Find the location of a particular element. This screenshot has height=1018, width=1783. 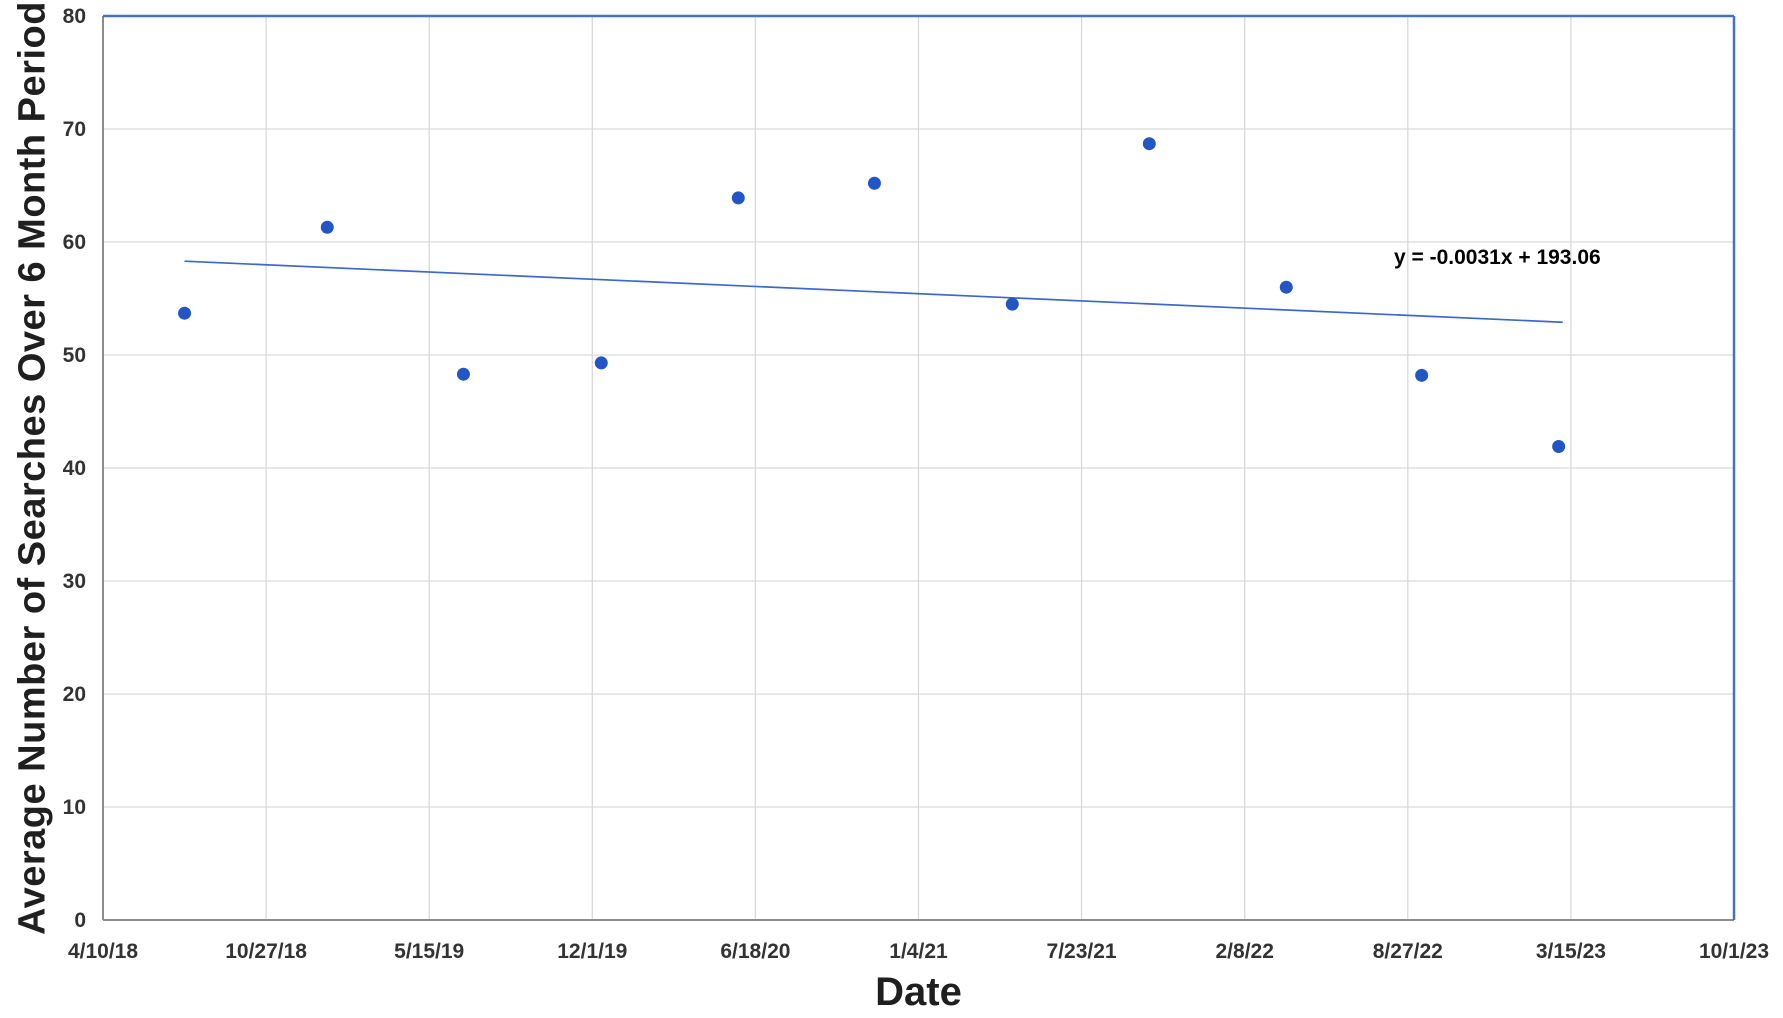

x-tick-label: 10/1/23 is located at coordinates (1734, 951).